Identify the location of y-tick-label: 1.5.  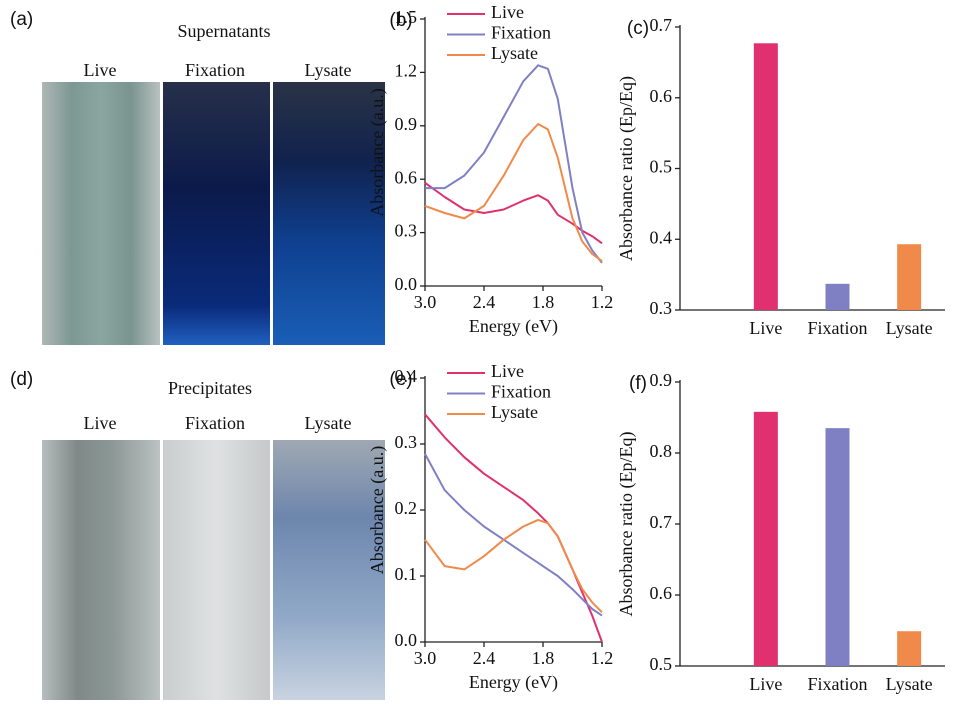
(406, 17).